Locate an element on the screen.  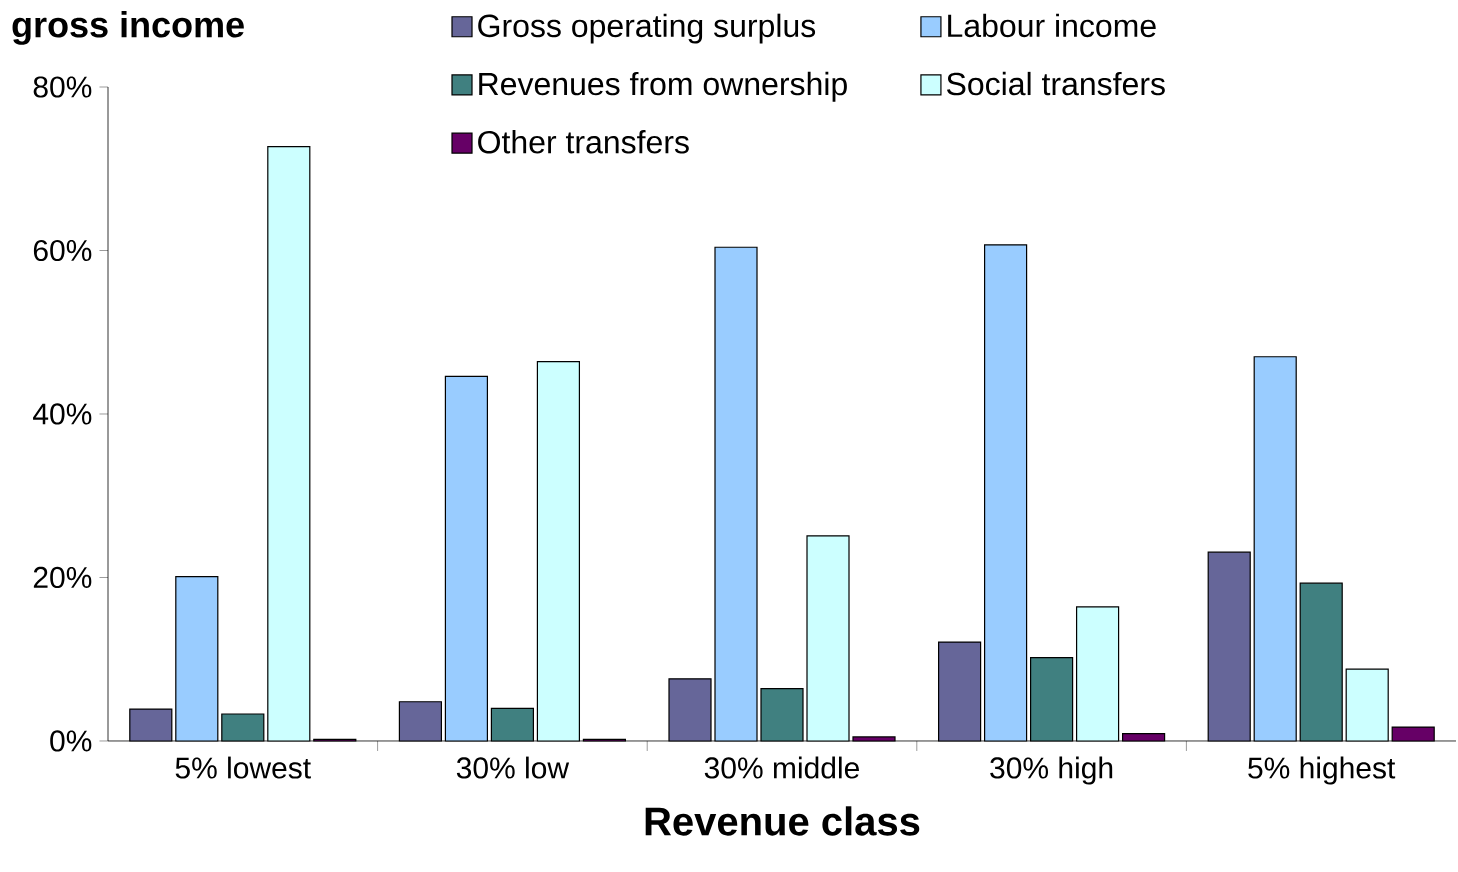
legend-label: Revenues from ownership is located at coordinates (663, 86).